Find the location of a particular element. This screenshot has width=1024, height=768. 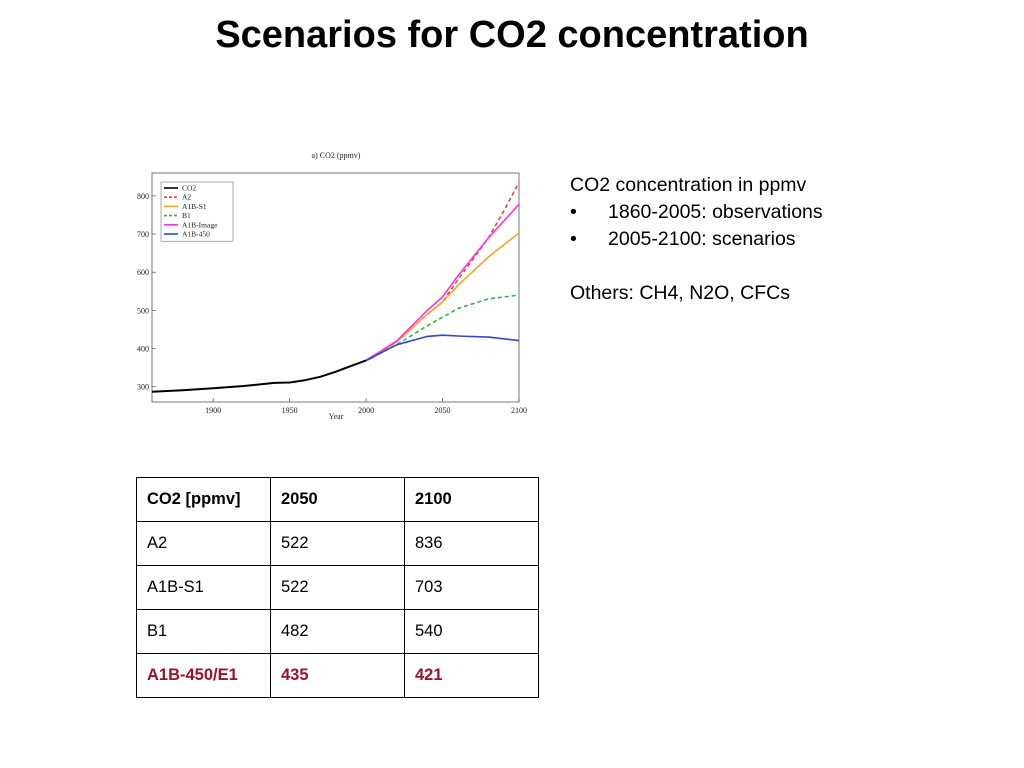

table-cell-2050: 435 is located at coordinates (337, 675).